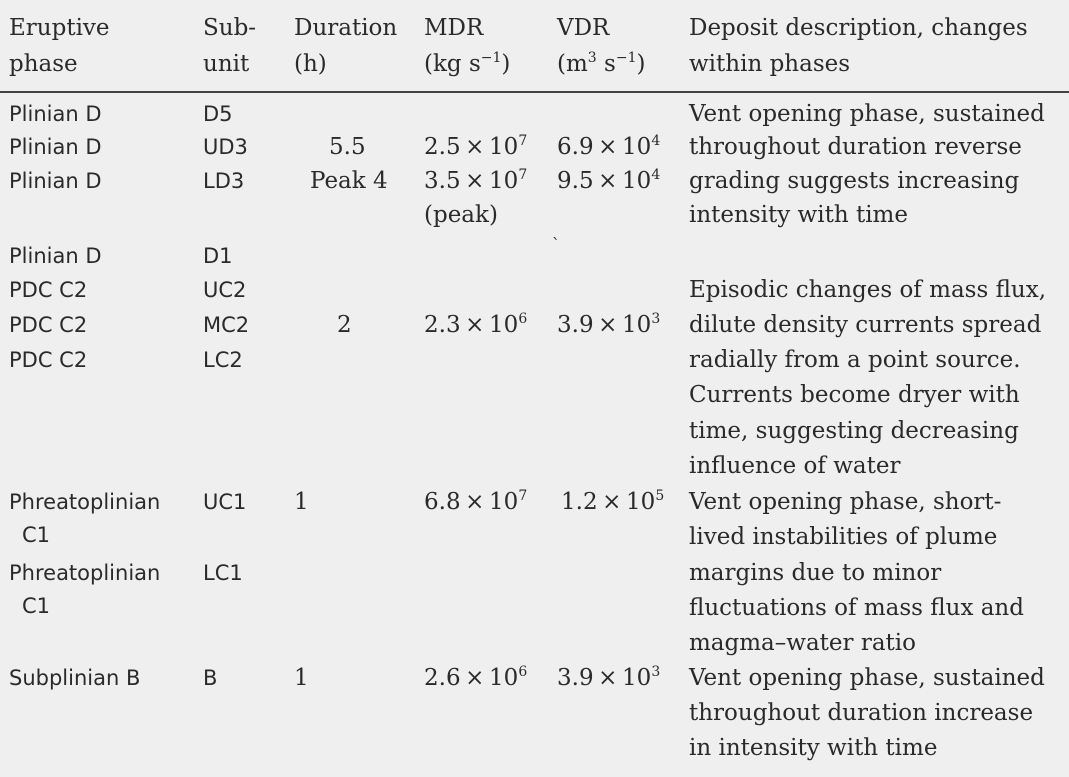 This screenshot has height=777, width=1069. What do you see at coordinates (230, 28) in the screenshot?
I see `header-subunit-line1: Sub-` at bounding box center [230, 28].